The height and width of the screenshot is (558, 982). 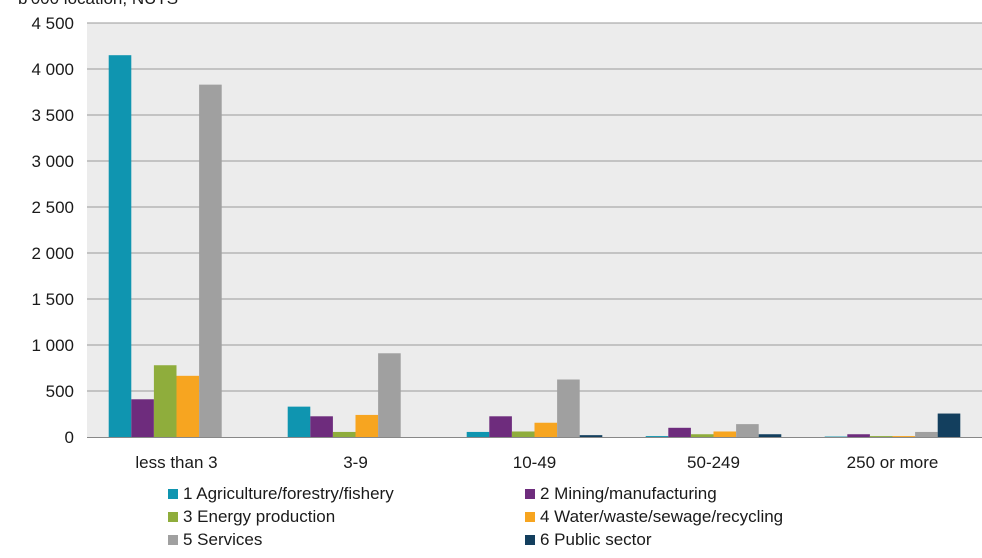 What do you see at coordinates (713, 462) in the screenshot?
I see `x-tick-label: 50-249` at bounding box center [713, 462].